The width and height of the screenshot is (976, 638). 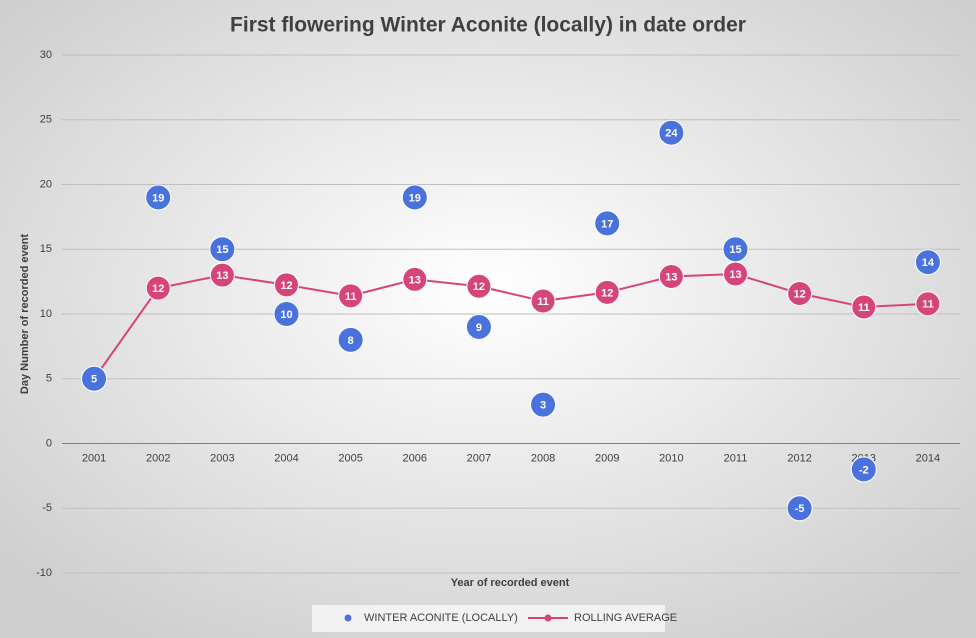 I want to click on x-tick-label: 2008, so click(x=543, y=458).